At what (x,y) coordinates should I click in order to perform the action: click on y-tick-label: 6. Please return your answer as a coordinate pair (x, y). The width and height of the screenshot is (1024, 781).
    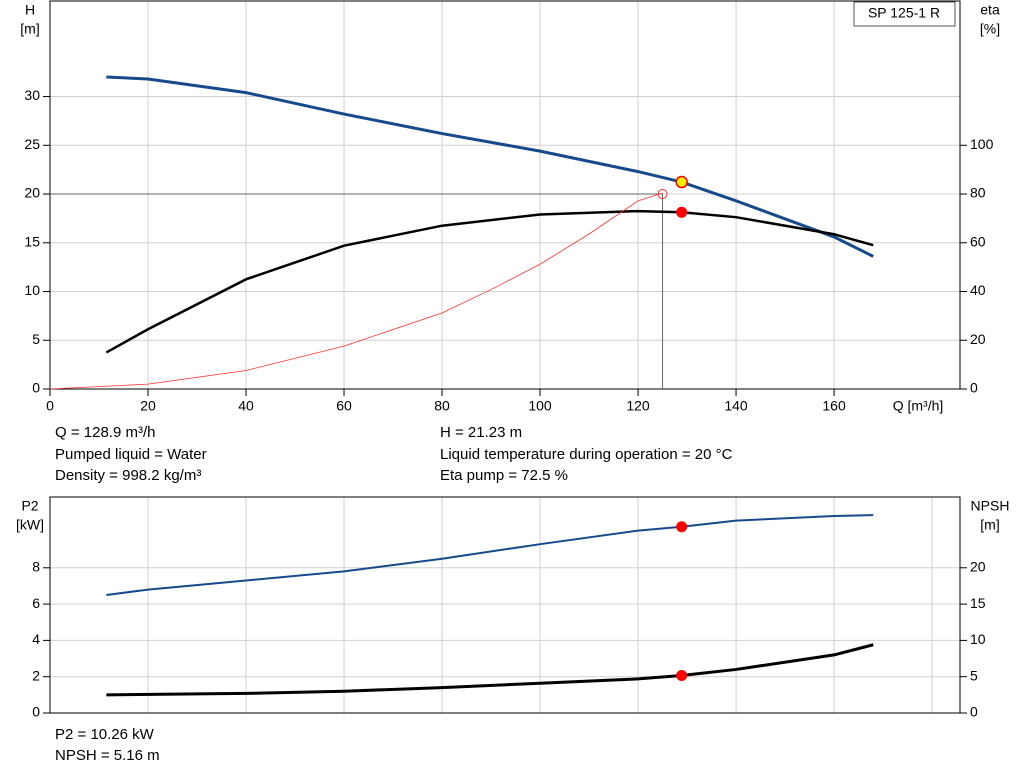
    Looking at the image, I should click on (36, 603).